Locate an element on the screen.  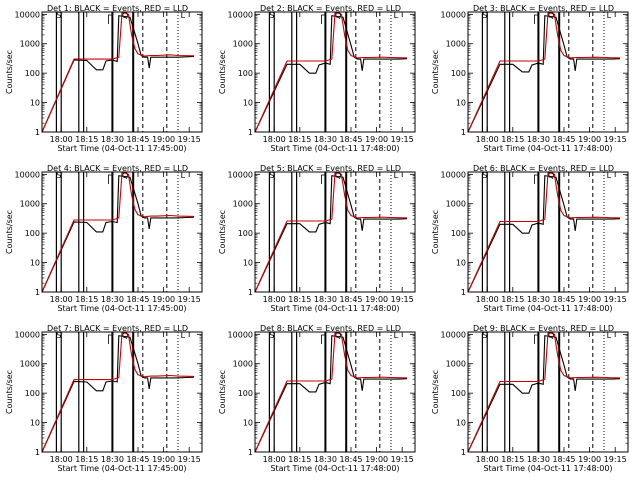
panel-title: Det 6: BLACK = Events, RED = LLD is located at coordinates (543, 168).